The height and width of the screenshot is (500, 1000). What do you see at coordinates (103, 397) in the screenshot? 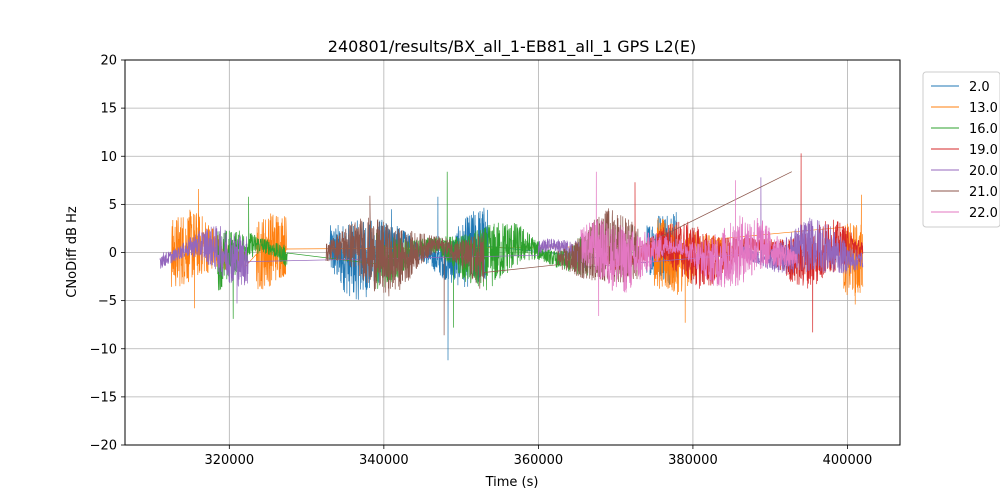
I see `y-tick-label: −15` at bounding box center [103, 397].